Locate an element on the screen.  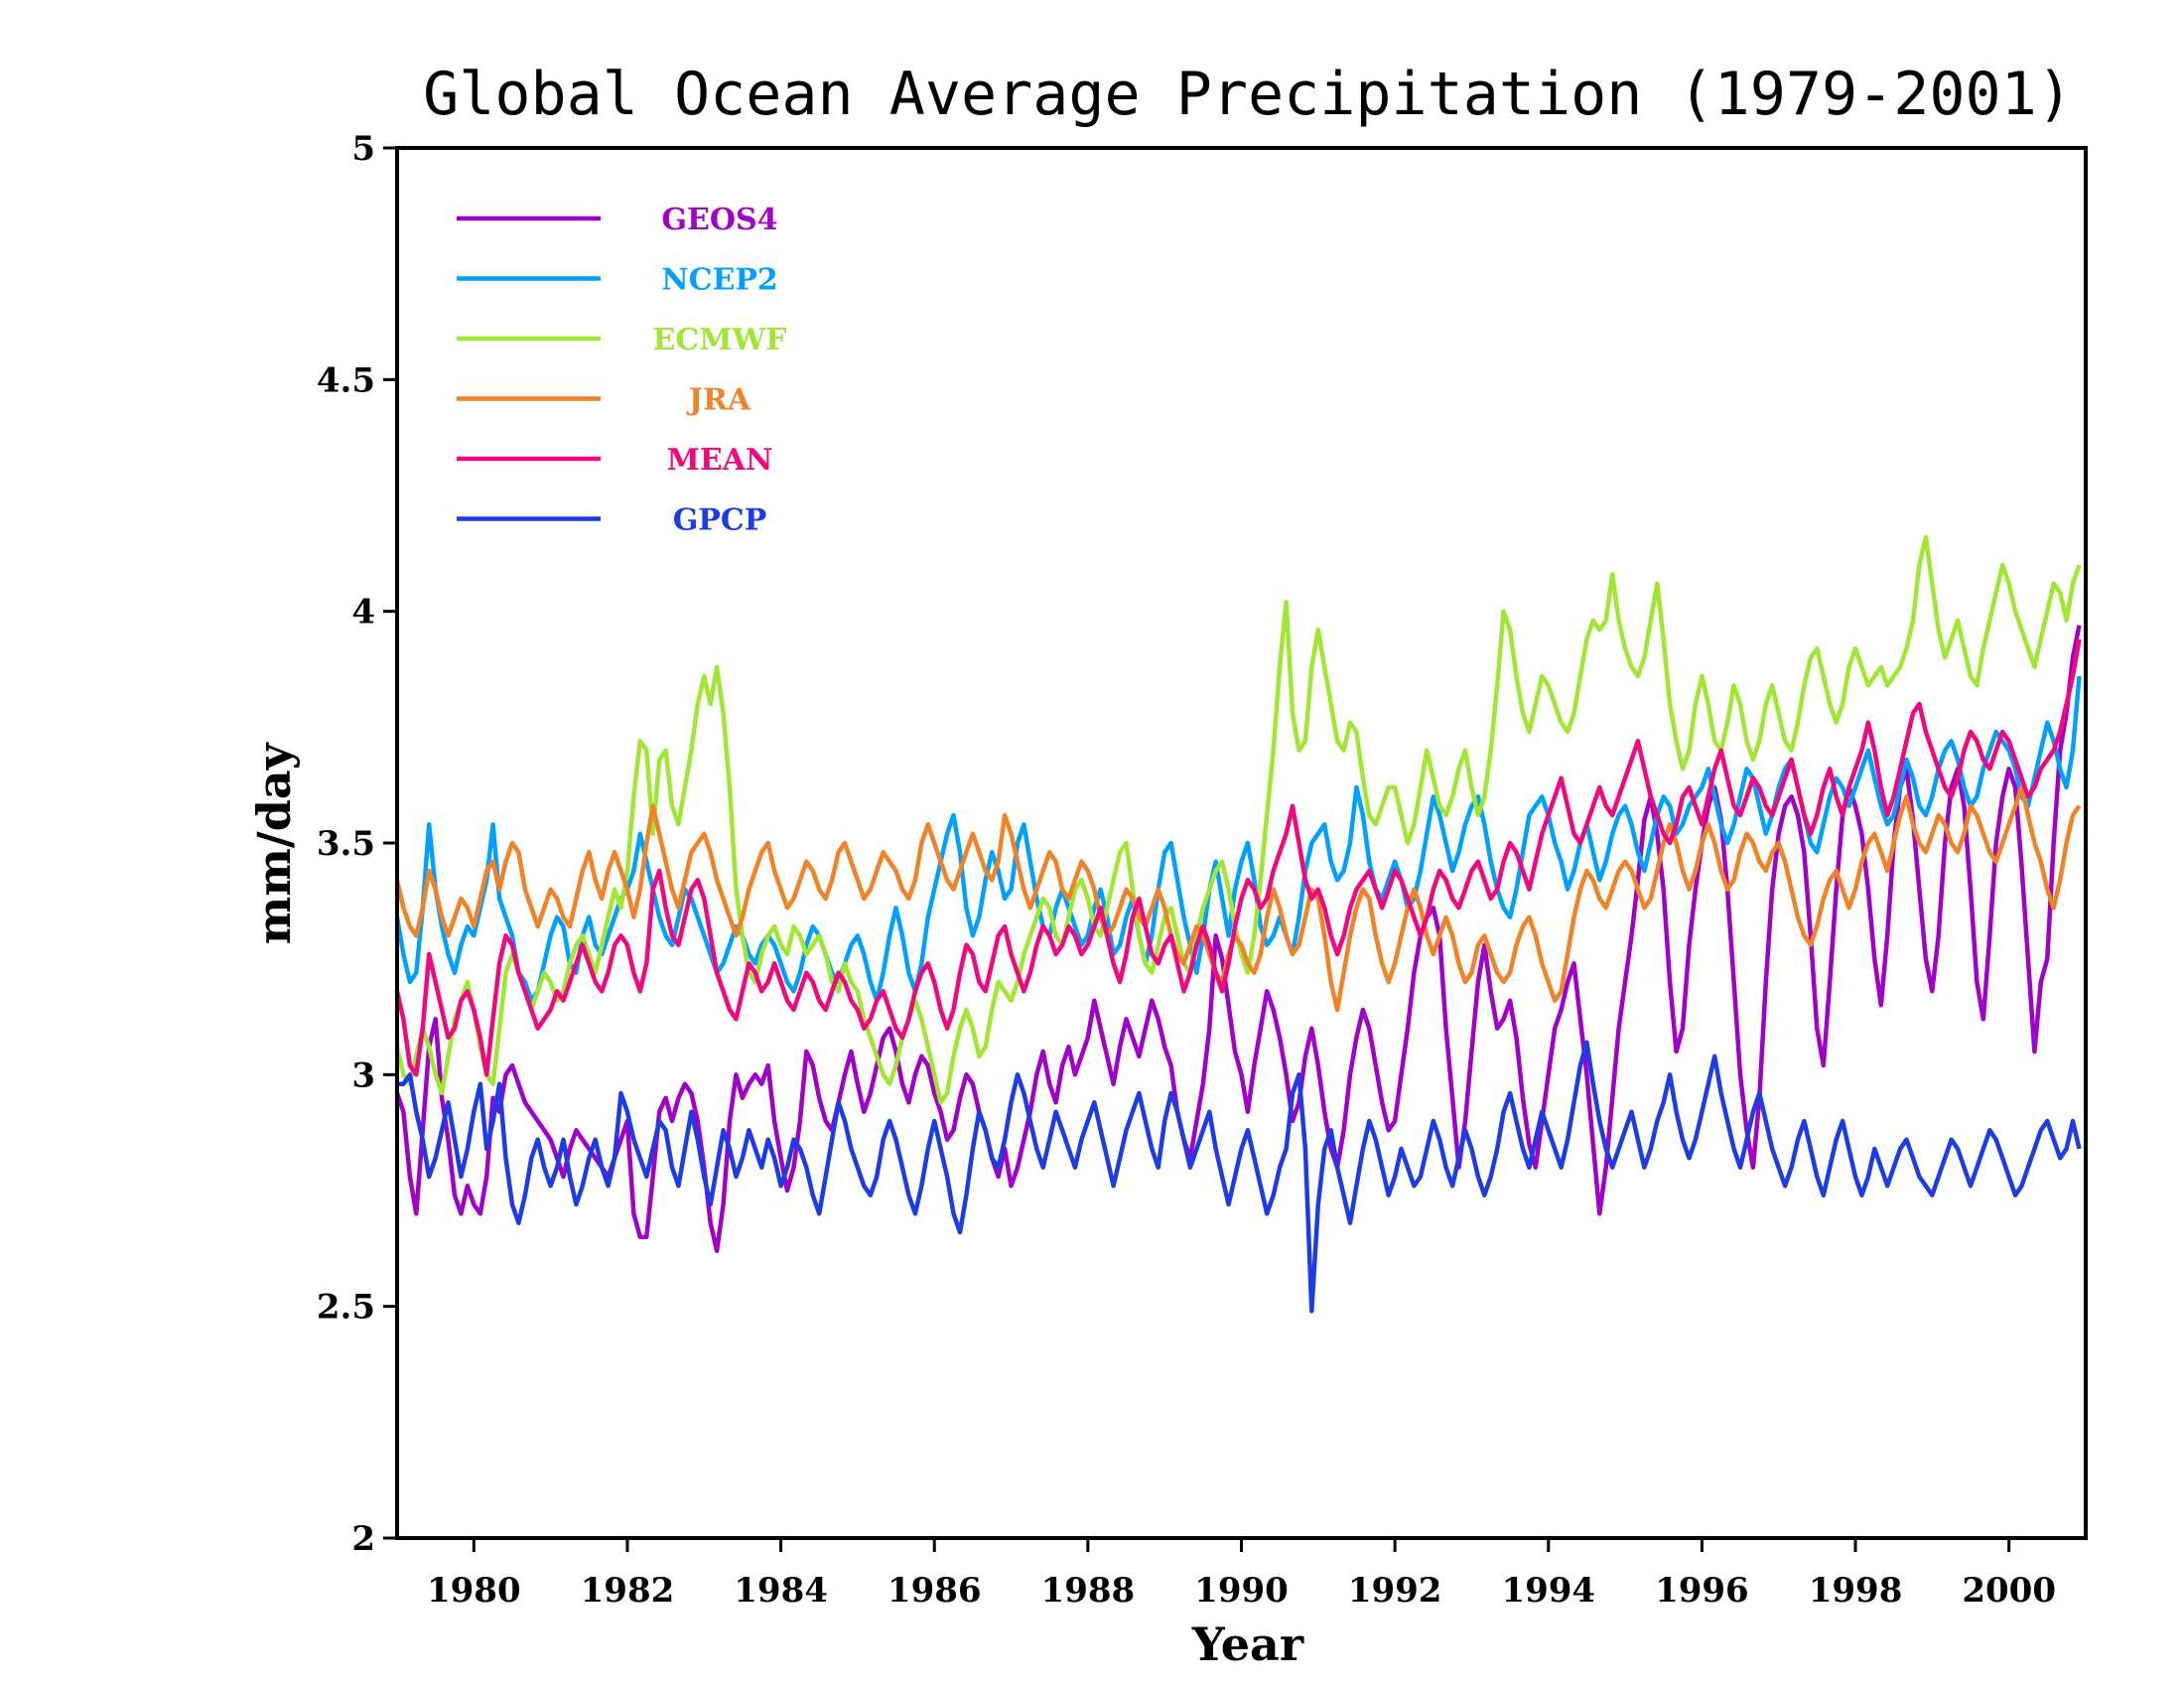
x-tick-label: 1998 is located at coordinates (1856, 1591).